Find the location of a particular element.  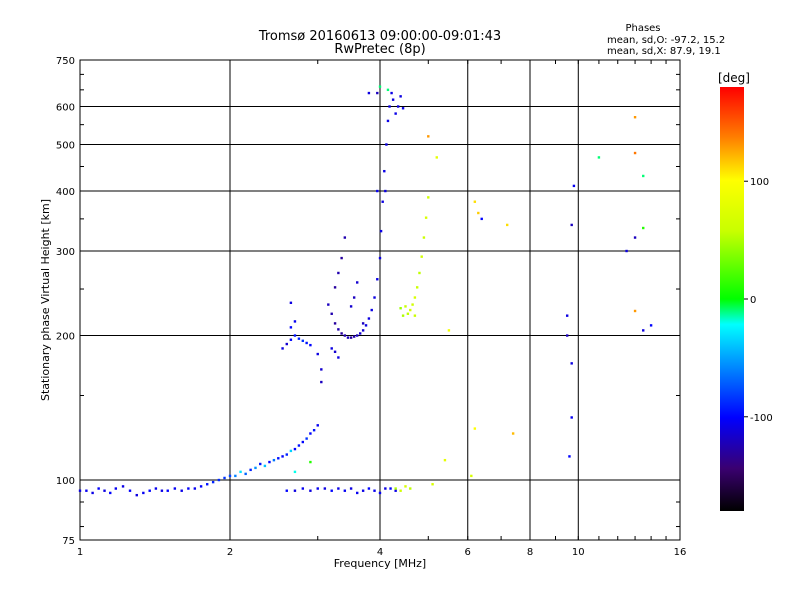

y-tick-label: 750 is located at coordinates (65, 61).